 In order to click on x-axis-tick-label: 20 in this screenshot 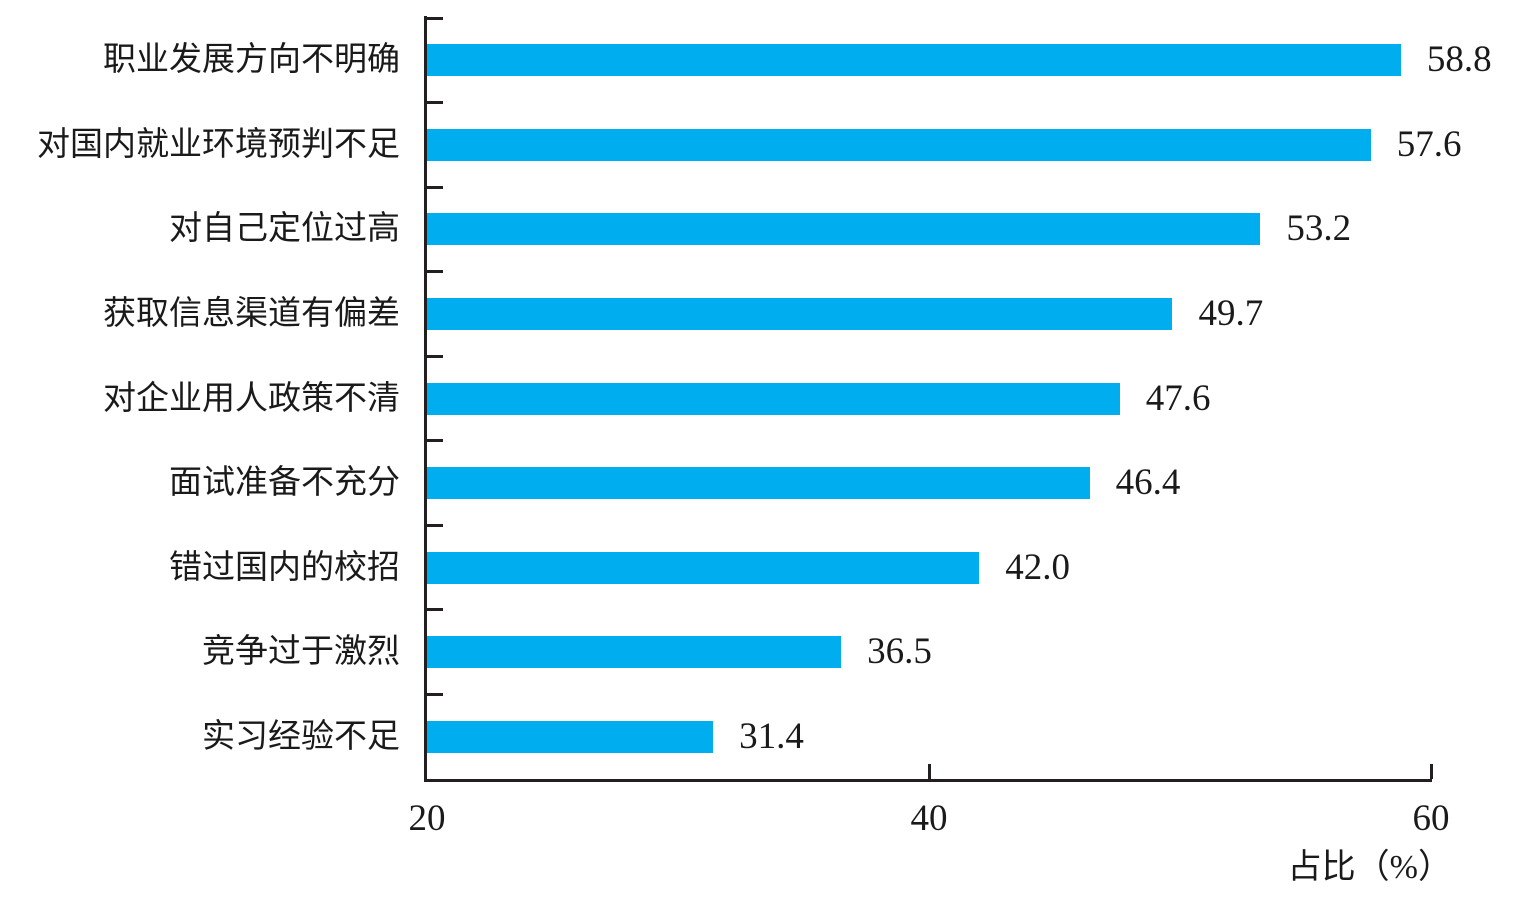, I will do `click(427, 818)`.